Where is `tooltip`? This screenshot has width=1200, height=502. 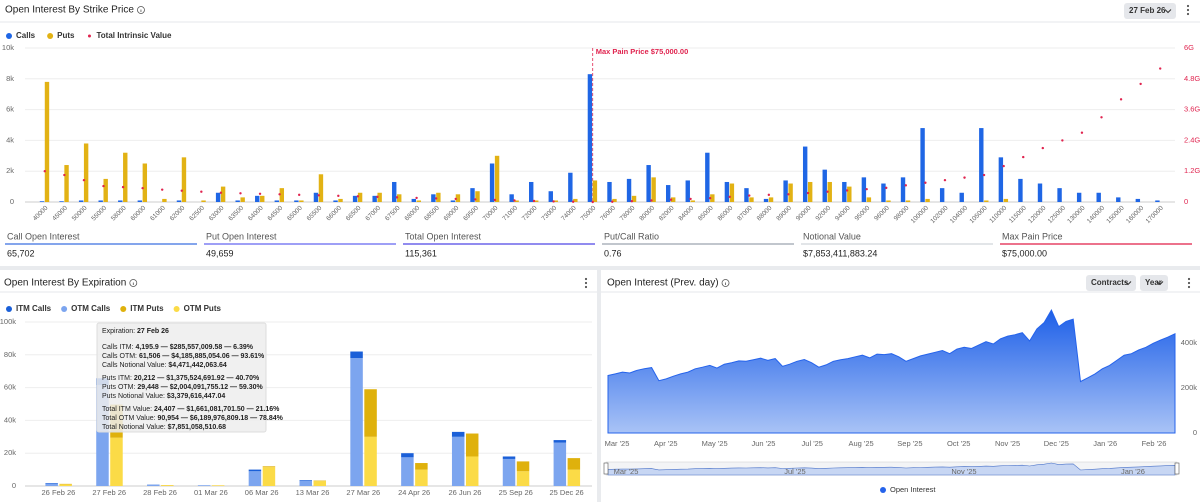
tooltip is located at coordinates (181, 377).